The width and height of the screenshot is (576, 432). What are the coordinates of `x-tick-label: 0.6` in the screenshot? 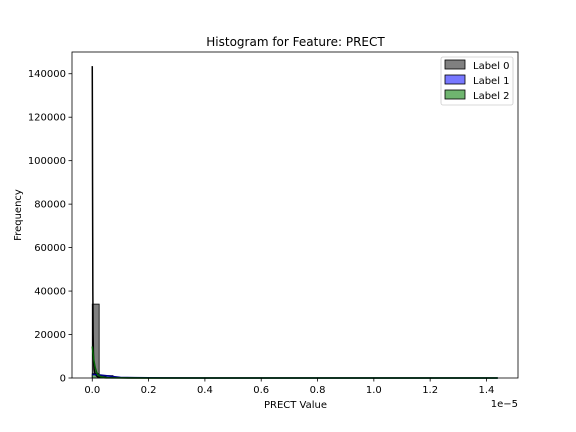 It's located at (261, 390).